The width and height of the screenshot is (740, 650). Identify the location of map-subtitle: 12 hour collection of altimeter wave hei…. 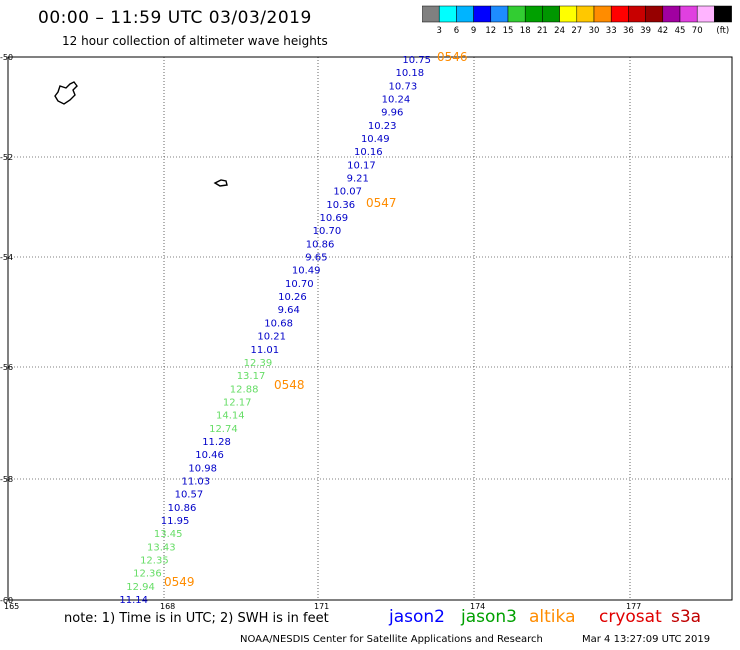
(195, 41).